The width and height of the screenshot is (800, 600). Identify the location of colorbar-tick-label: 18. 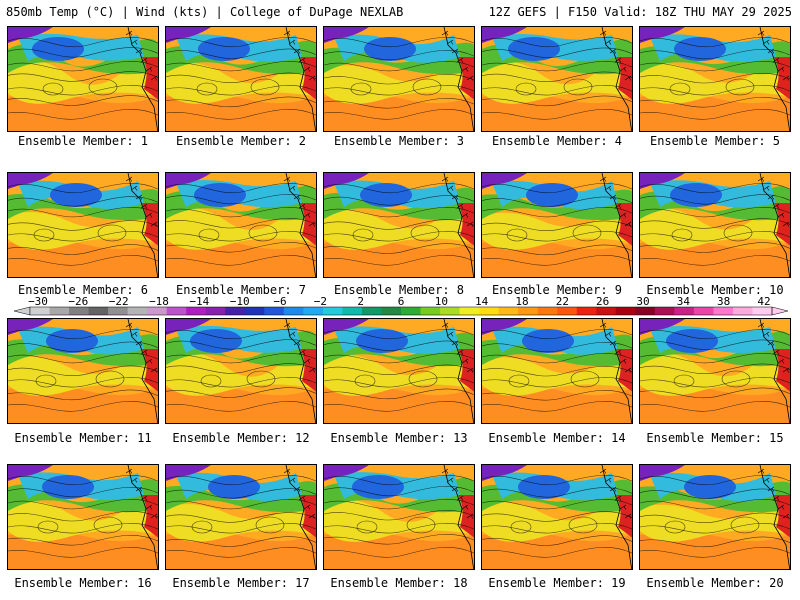
(522, 301).